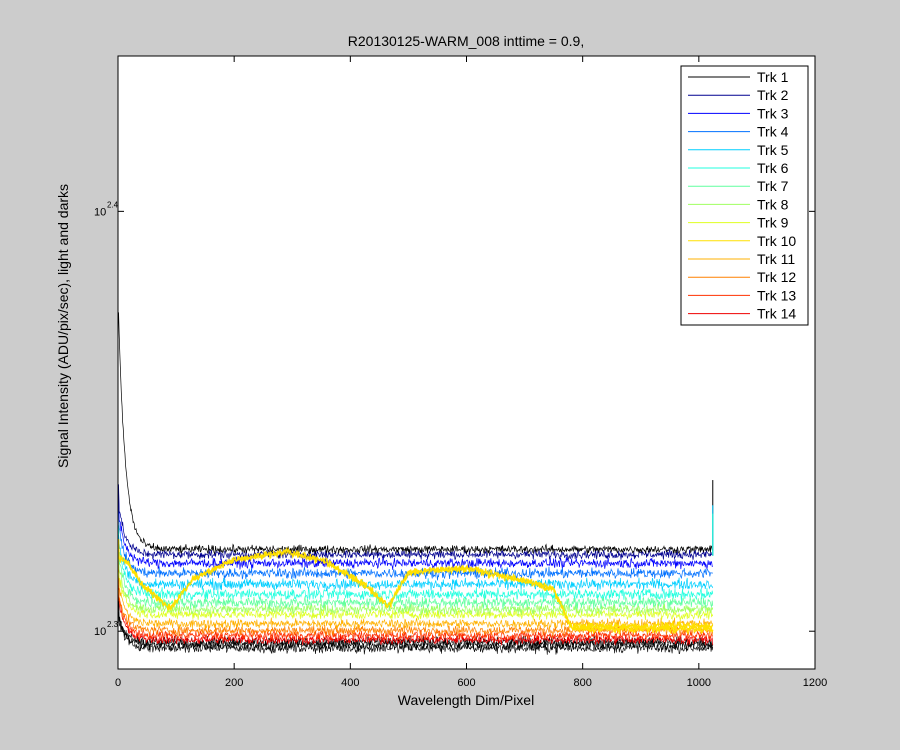 Image resolution: width=900 pixels, height=750 pixels. Describe the element at coordinates (776, 277) in the screenshot. I see `legend-label: Trk 12` at that location.